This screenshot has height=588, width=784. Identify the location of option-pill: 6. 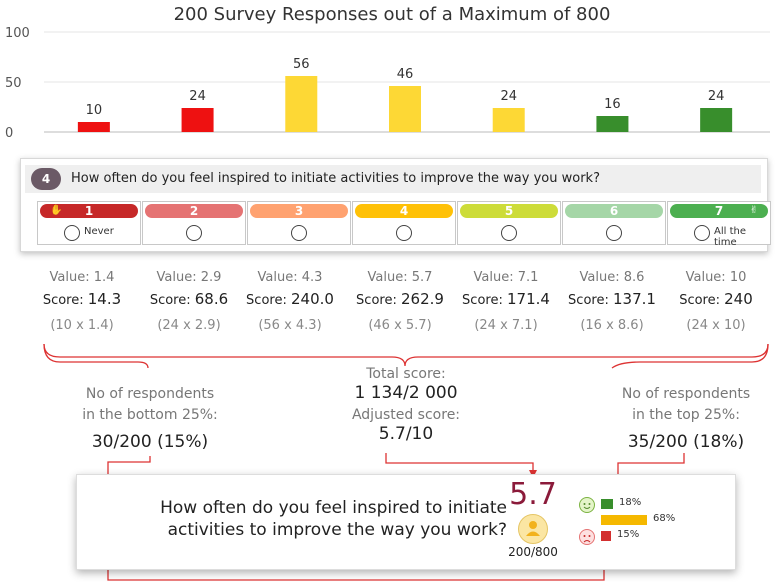
(614, 211).